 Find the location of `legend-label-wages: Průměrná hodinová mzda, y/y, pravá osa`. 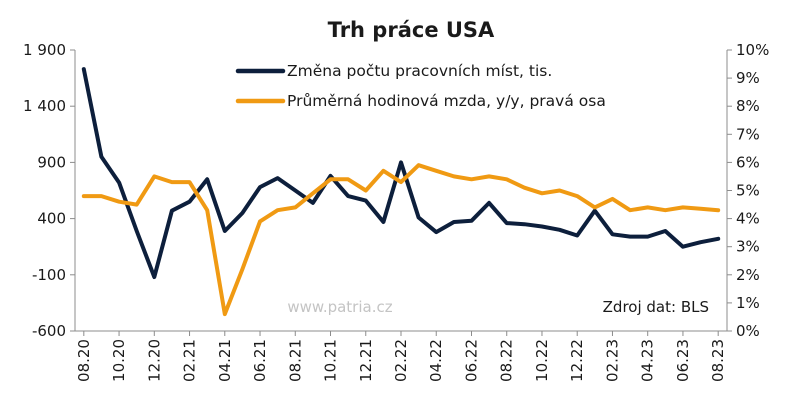

legend-label-wages: Průměrná hodinová mzda, y/y, pravá osa is located at coordinates (446, 101).